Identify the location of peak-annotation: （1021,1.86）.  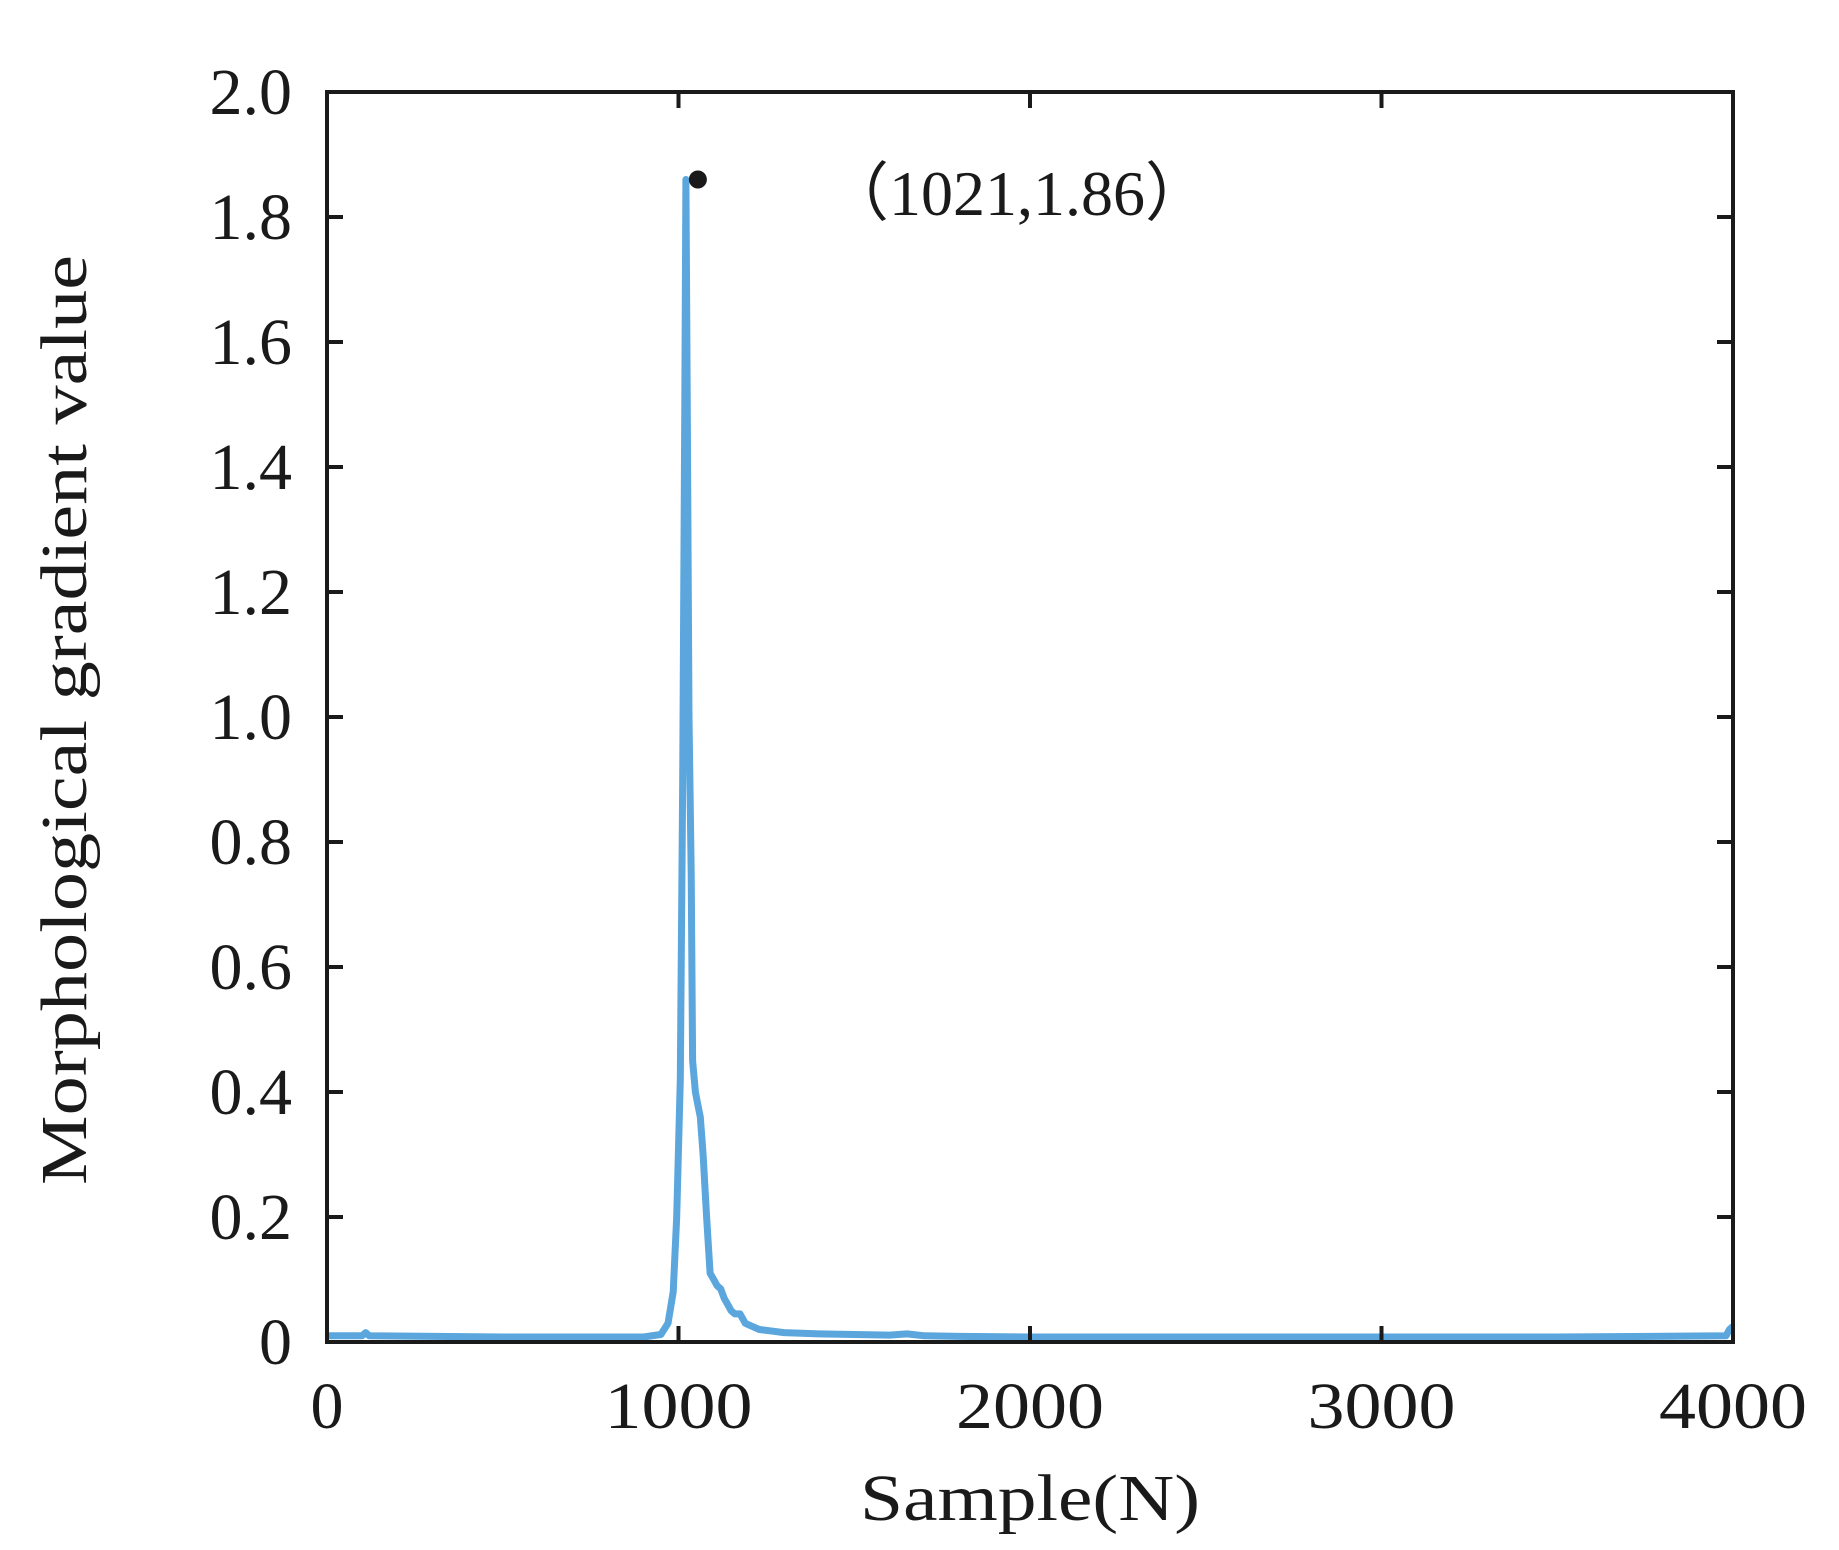
(1017, 193).